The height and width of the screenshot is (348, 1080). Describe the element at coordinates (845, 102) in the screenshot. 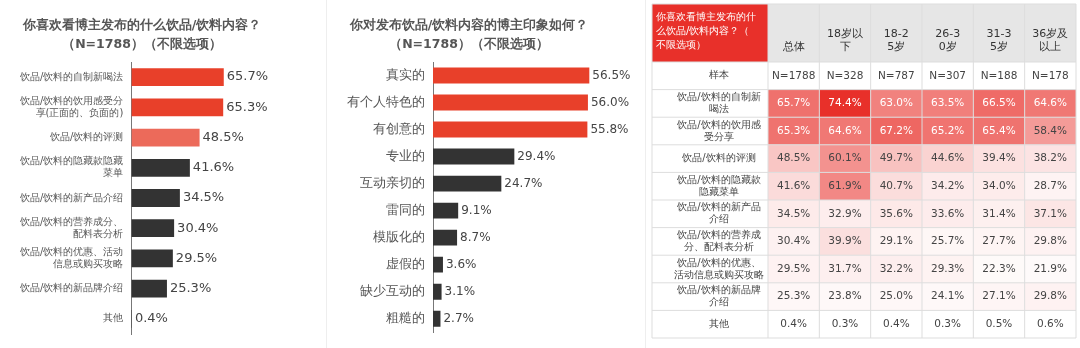

I see `data-label: 74.4%` at that location.